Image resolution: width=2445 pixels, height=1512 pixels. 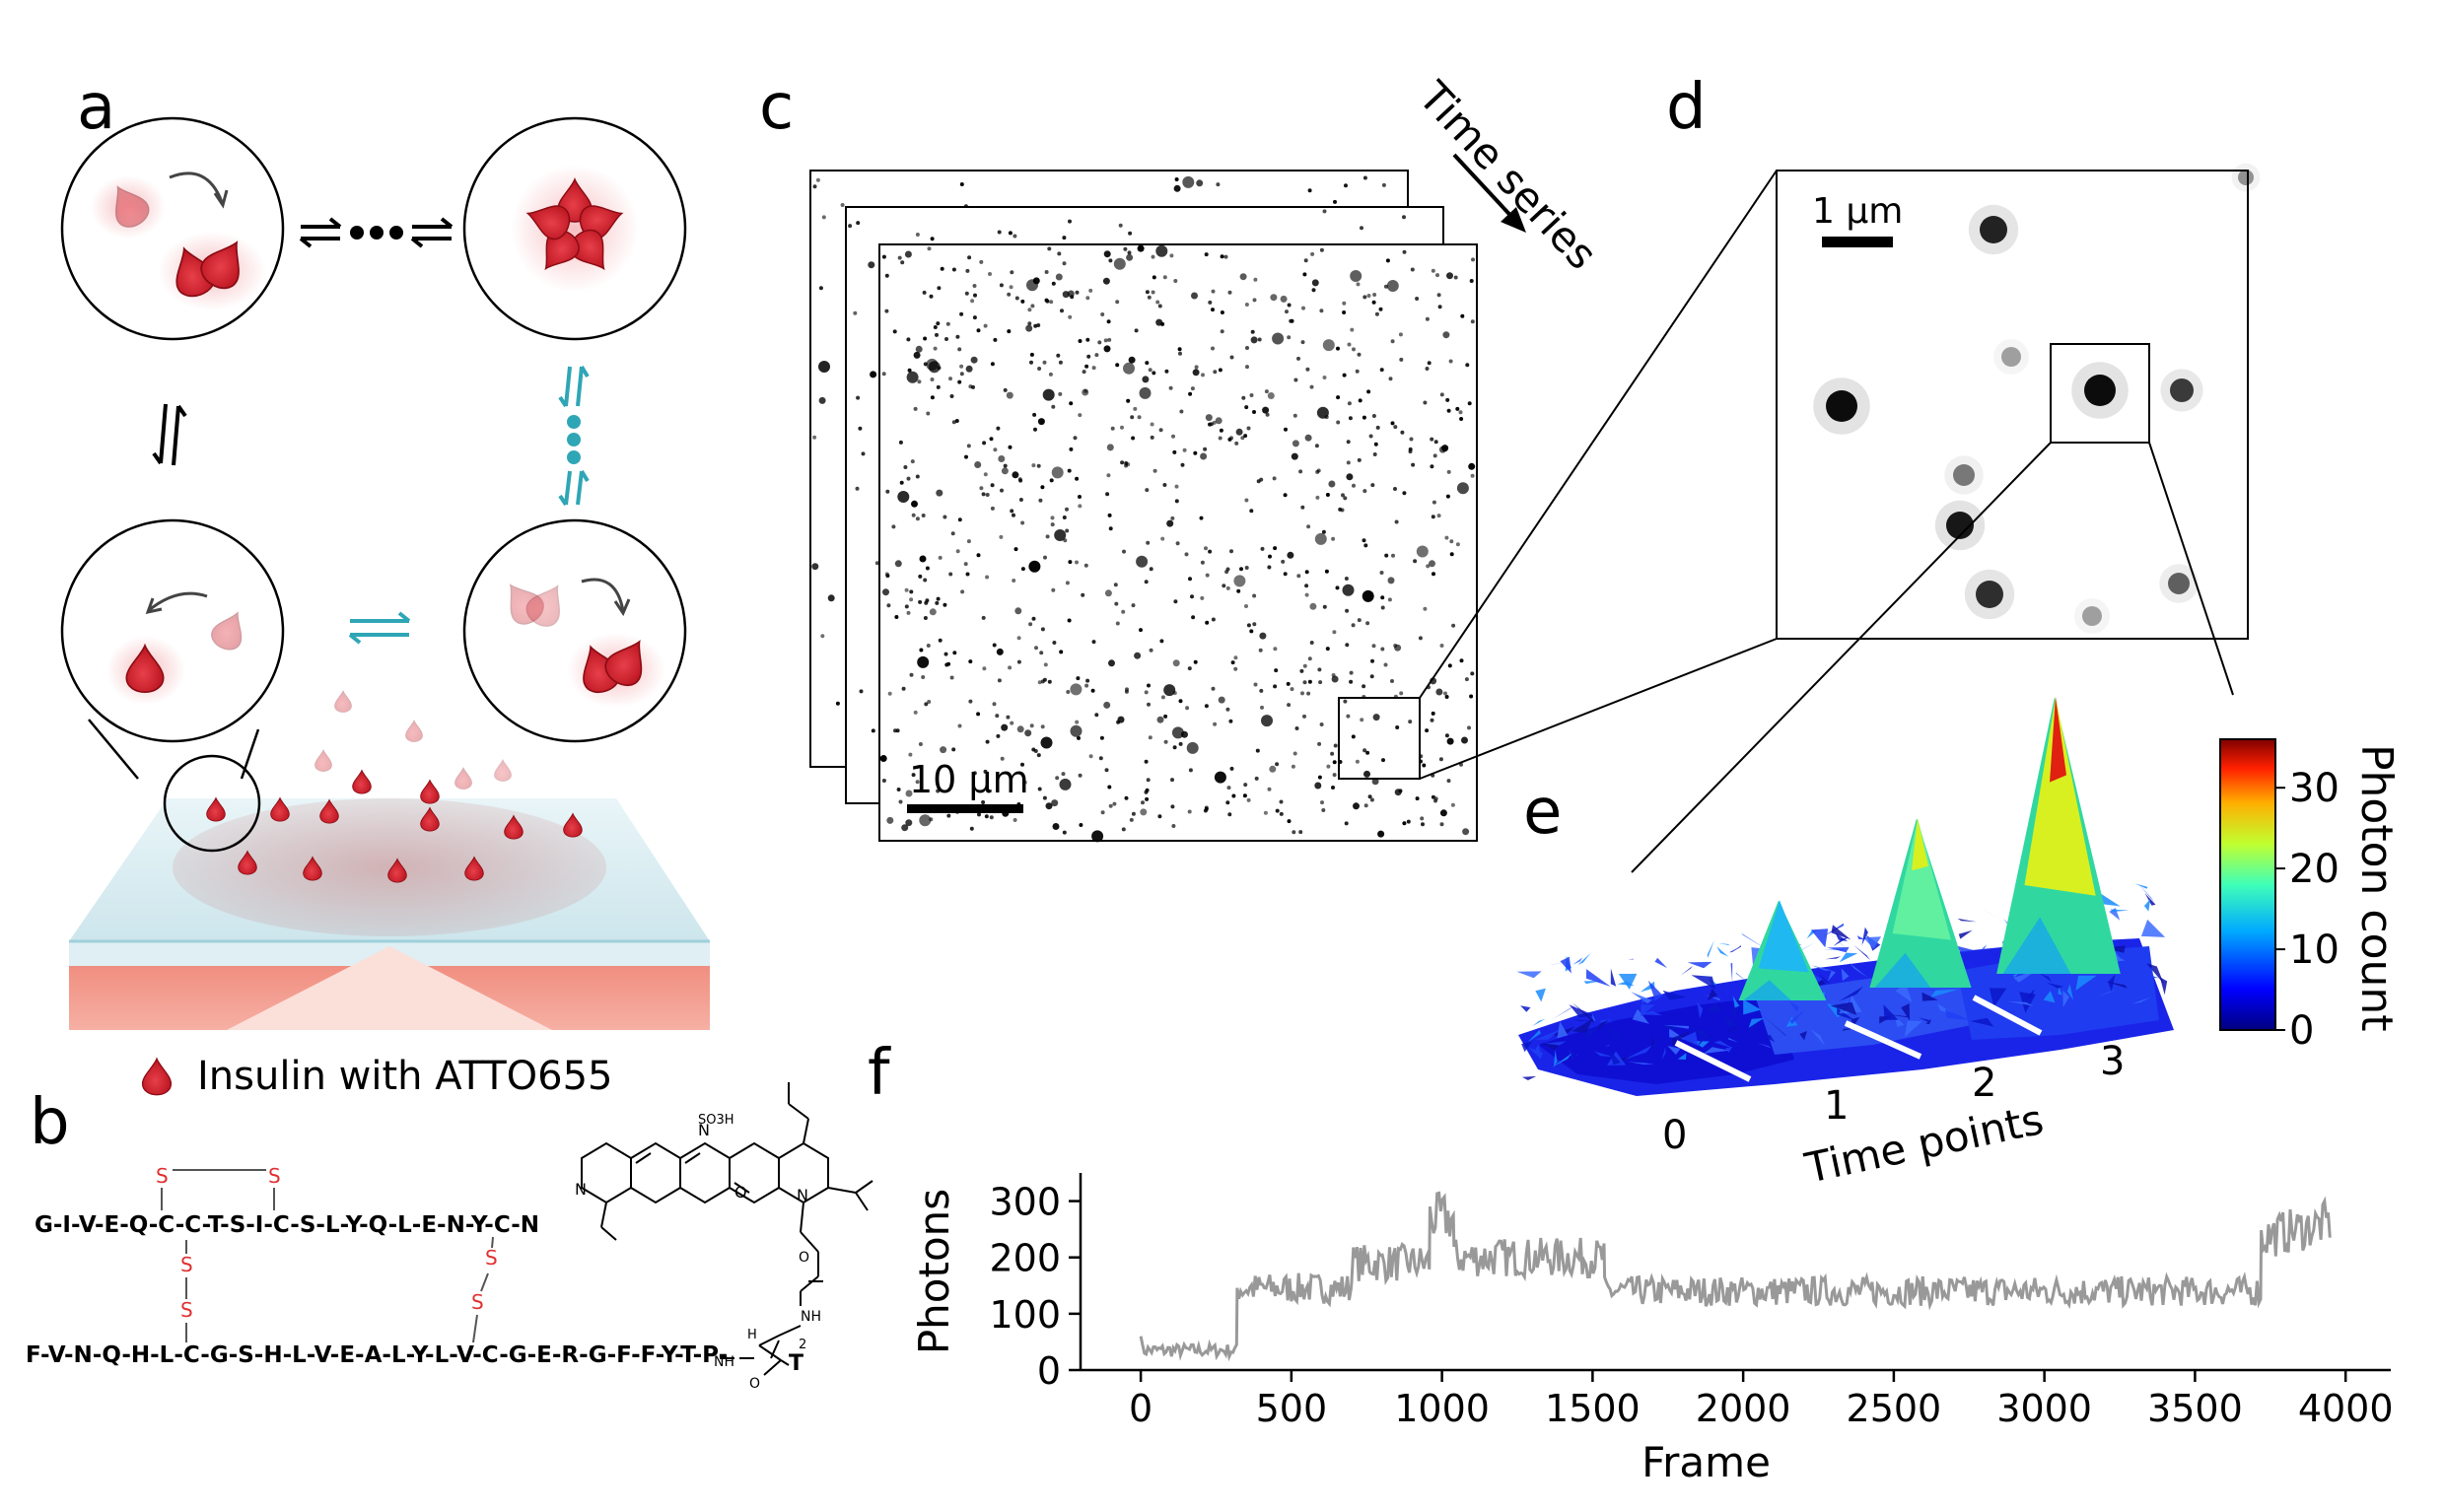 What do you see at coordinates (574, 436) in the screenshot?
I see `equilibrium-arrows-right` at bounding box center [574, 436].